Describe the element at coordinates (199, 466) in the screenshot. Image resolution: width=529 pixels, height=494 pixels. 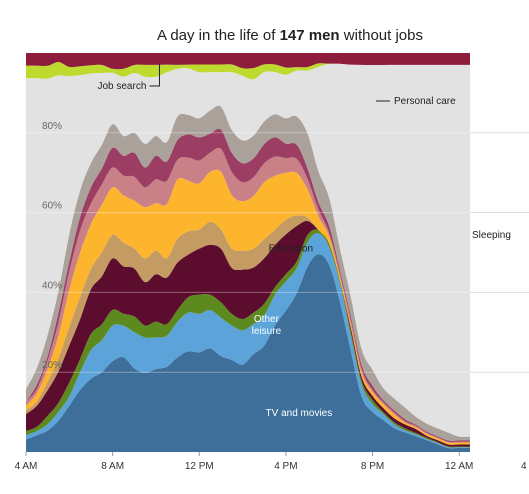
I see `x-tick-label: 12 PM` at that location.